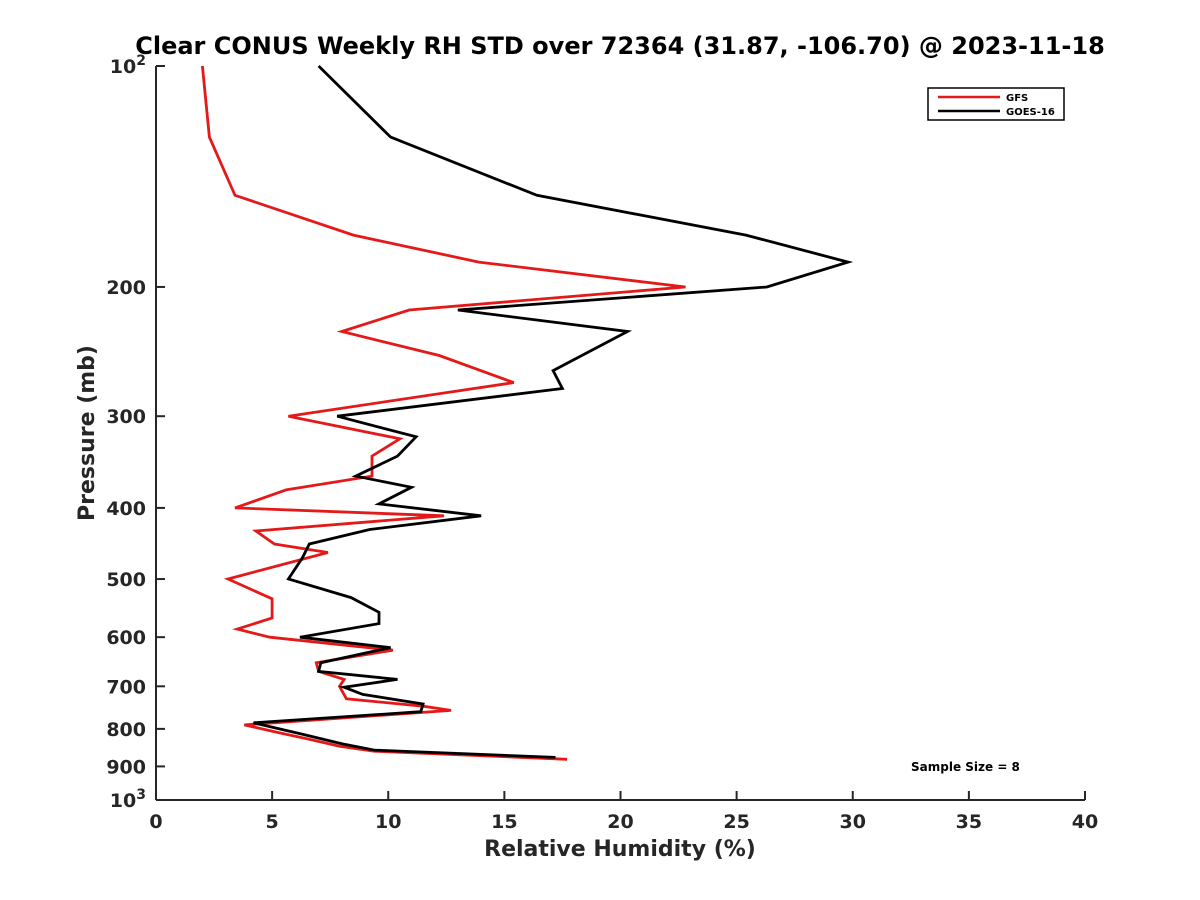 The image size is (1200, 900). What do you see at coordinates (853, 822) in the screenshot?
I see `x-tick-label: 30` at bounding box center [853, 822].